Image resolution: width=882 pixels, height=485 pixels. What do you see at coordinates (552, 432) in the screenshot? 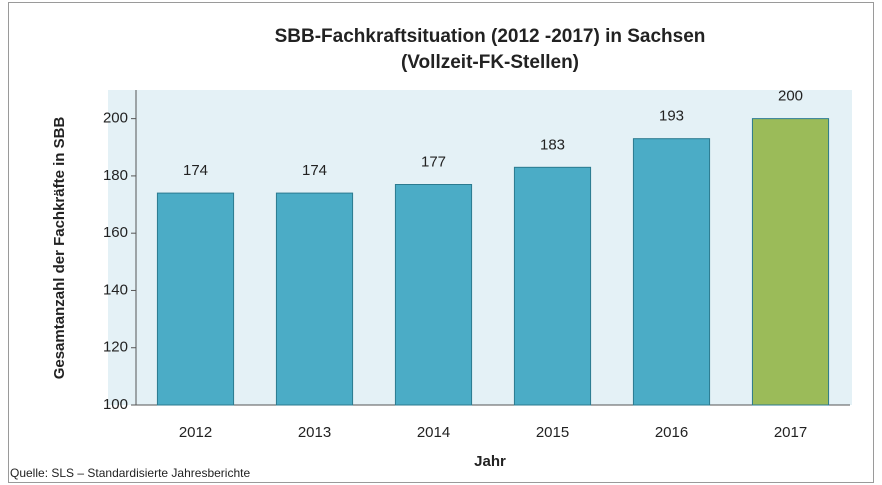
I see `x-tick-label: 2015` at bounding box center [552, 432].